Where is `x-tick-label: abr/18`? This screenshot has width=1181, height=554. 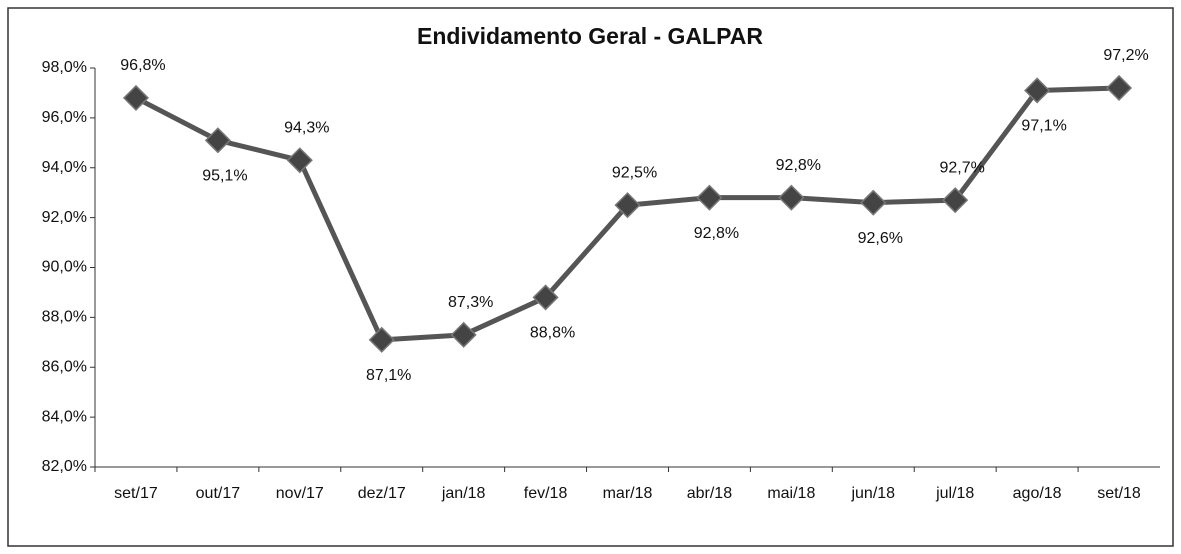
x-tick-label: abr/18 is located at coordinates (709, 493).